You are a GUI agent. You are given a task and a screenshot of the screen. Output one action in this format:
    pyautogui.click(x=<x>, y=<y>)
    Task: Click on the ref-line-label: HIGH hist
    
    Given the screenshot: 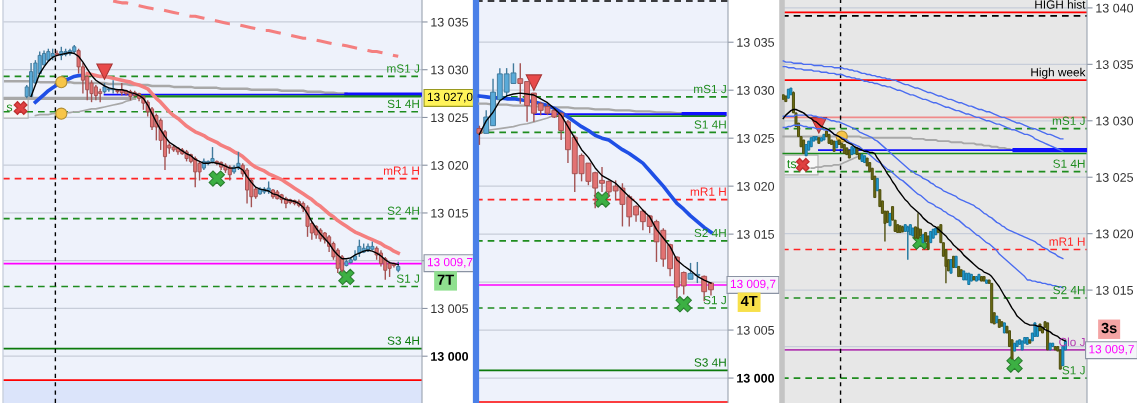 What is the action you would take?
    pyautogui.click(x=1060, y=4)
    